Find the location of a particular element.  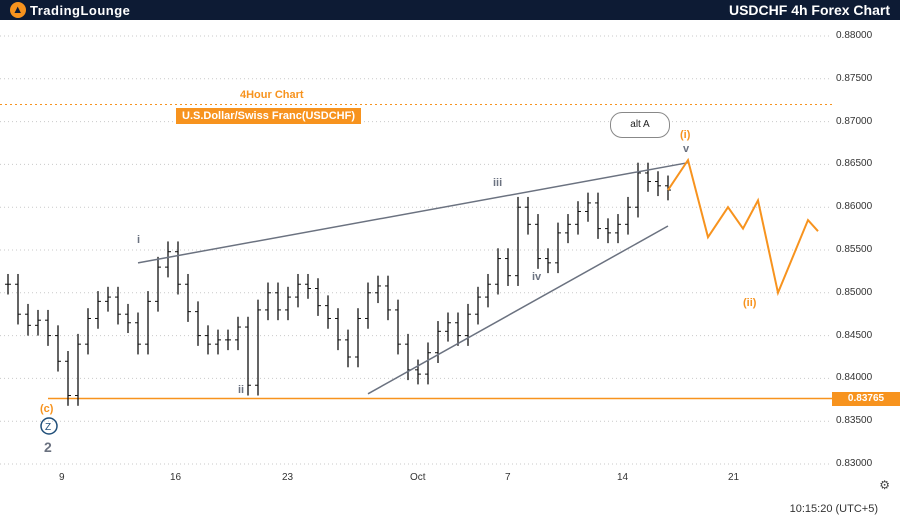

price-tick-label: 0.86000 is located at coordinates (854, 207).